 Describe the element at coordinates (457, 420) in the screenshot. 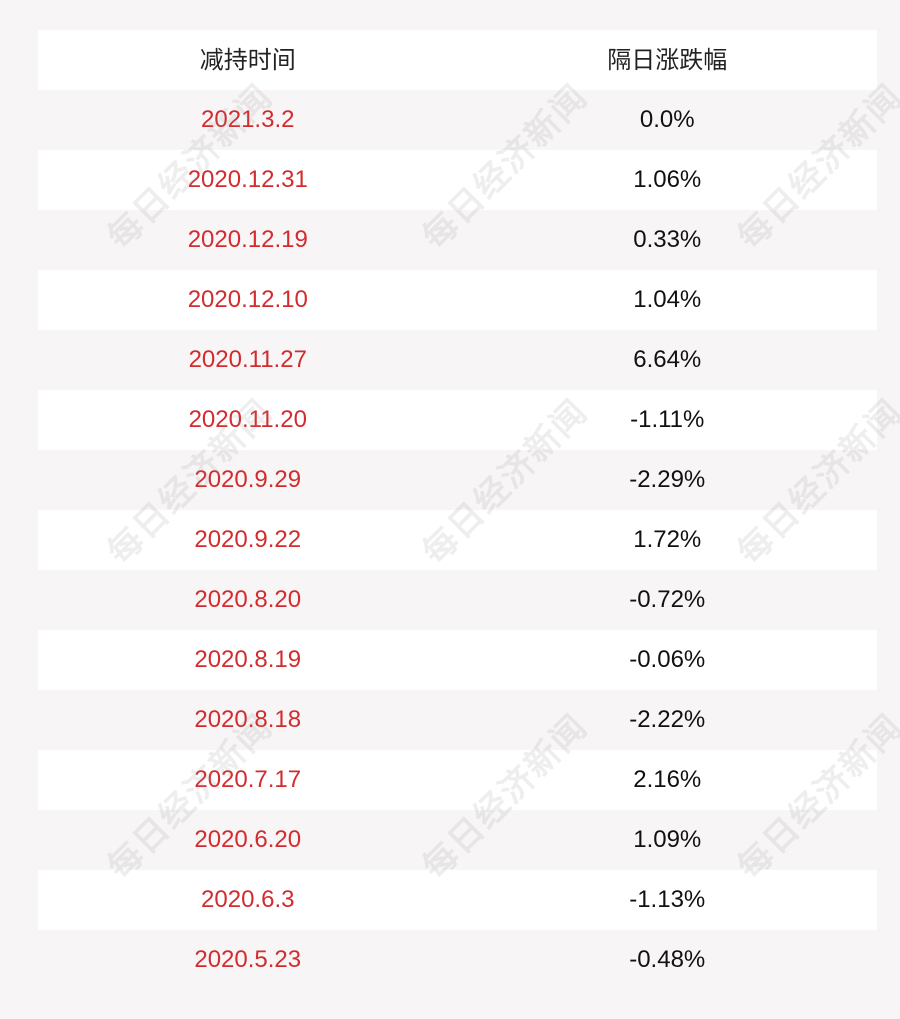

I see `table-row: 2020.11.20 -1.11%` at that location.